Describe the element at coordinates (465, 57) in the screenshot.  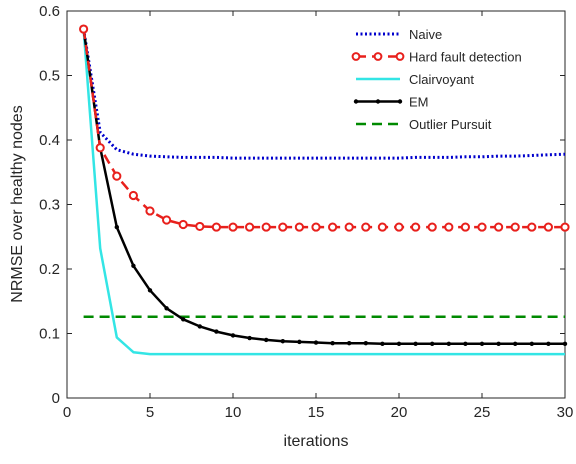
I see `legend-label-hard-fault-detection: Hard fault detection` at that location.